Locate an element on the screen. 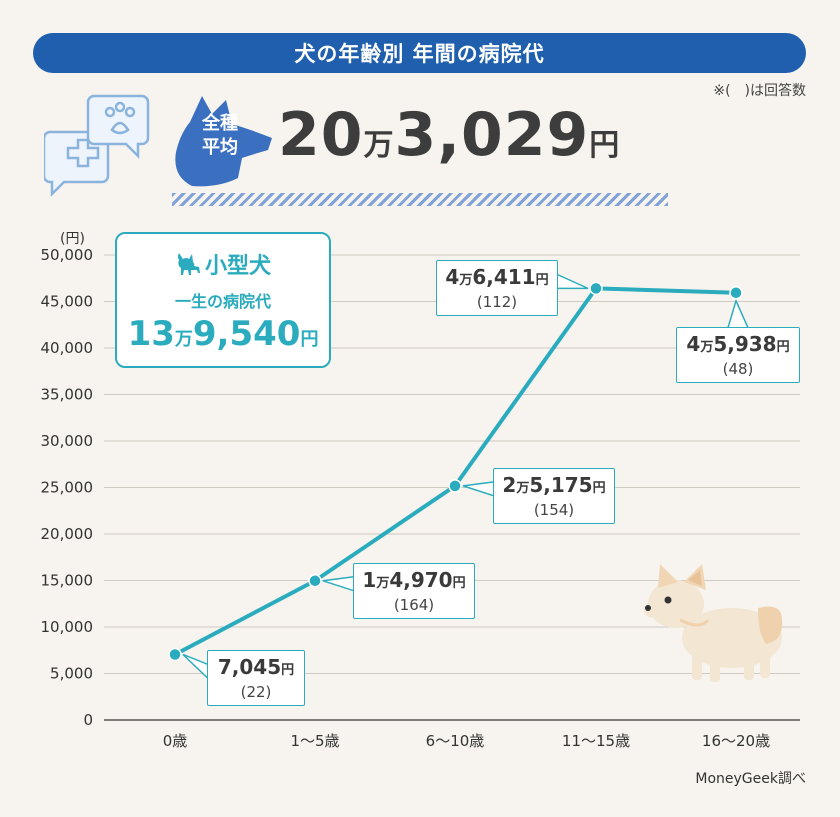 This screenshot has height=817, width=840. data-label-value: 4万5,938円 is located at coordinates (738, 346).